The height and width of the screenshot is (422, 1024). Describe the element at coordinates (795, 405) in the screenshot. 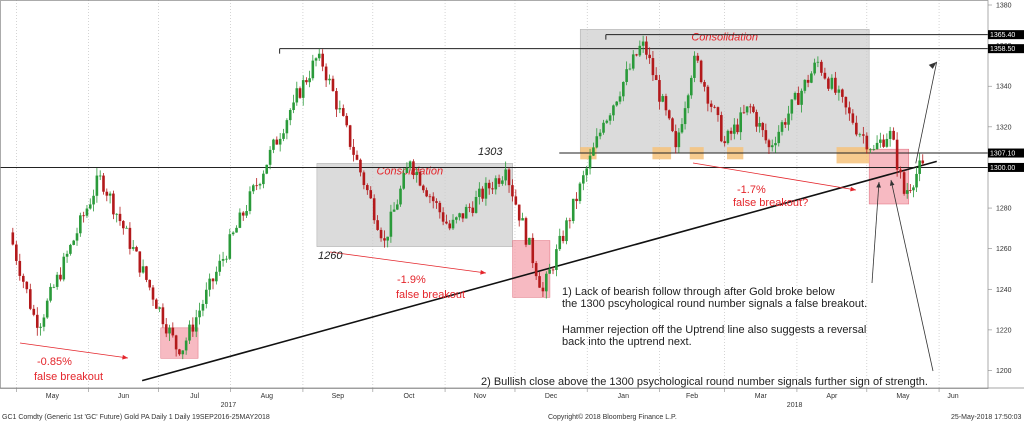

I see `year-label: 2018` at that location.